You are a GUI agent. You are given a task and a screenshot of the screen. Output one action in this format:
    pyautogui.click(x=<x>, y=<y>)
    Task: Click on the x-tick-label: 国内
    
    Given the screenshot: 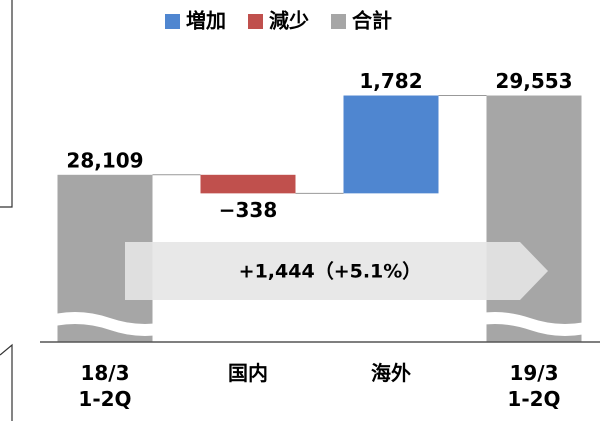 What is the action you would take?
    pyautogui.click(x=248, y=373)
    